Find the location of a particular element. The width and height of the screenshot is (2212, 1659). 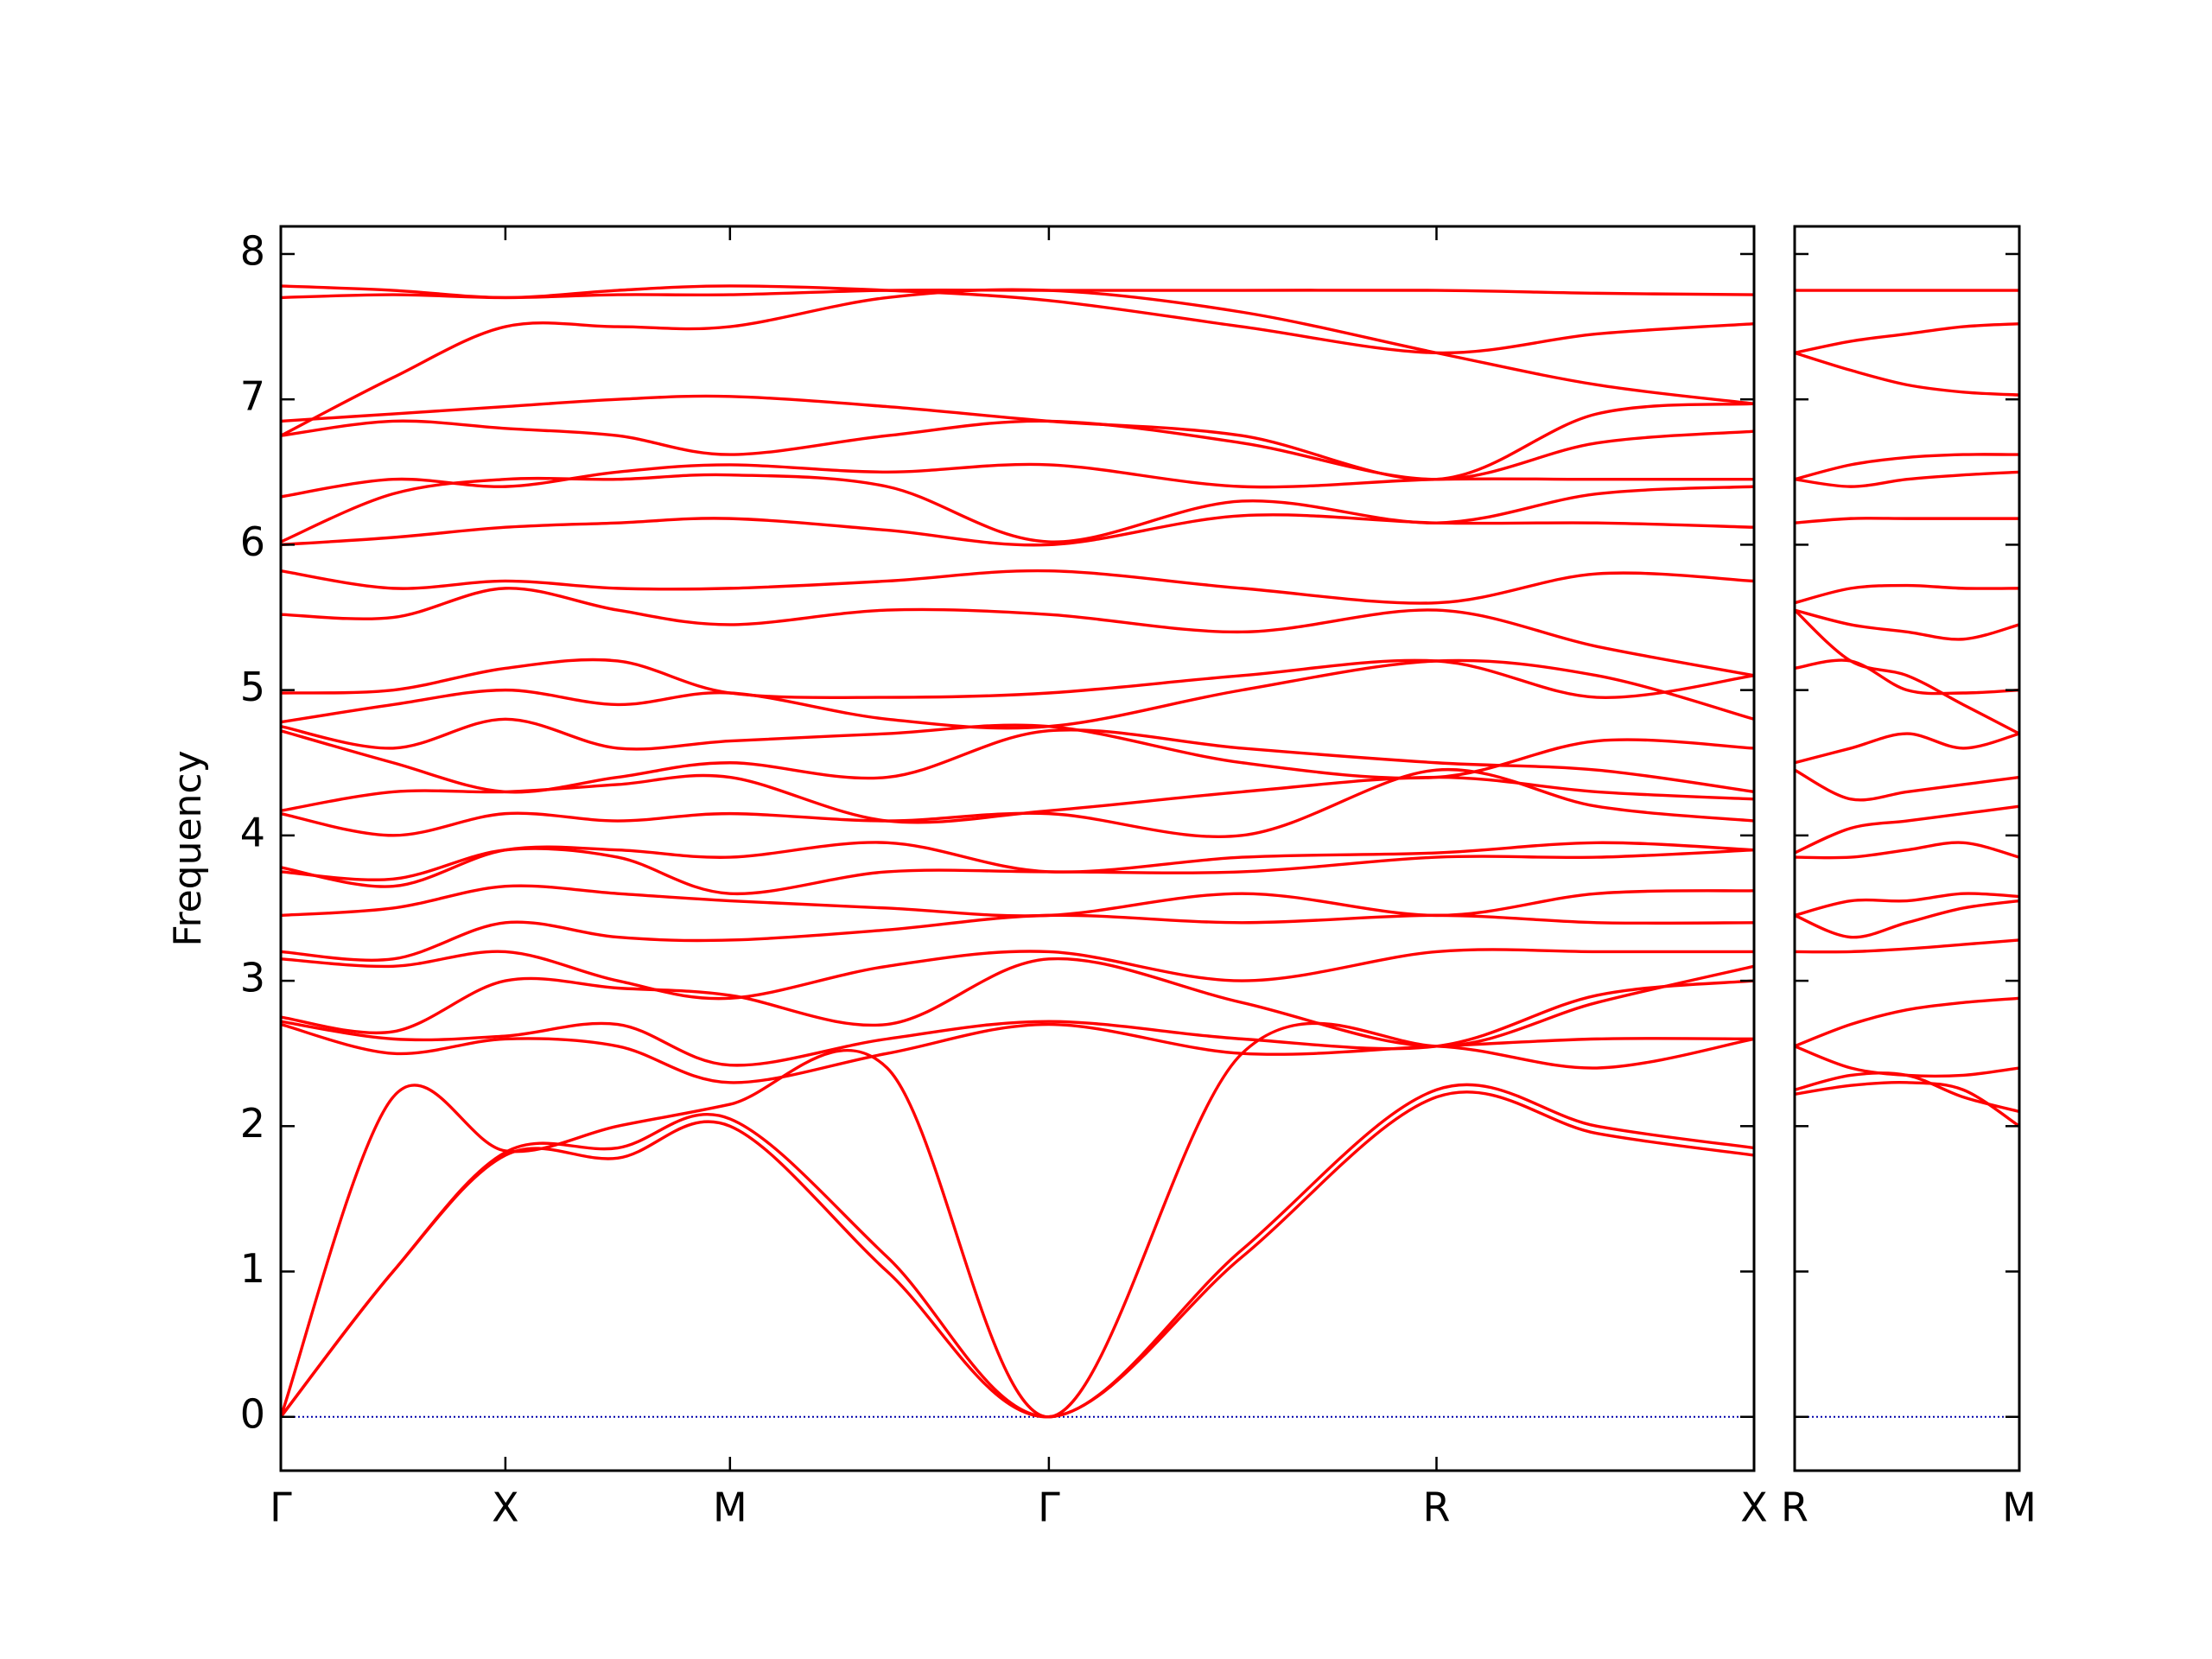

plot-frame is located at coordinates (1907, 848).